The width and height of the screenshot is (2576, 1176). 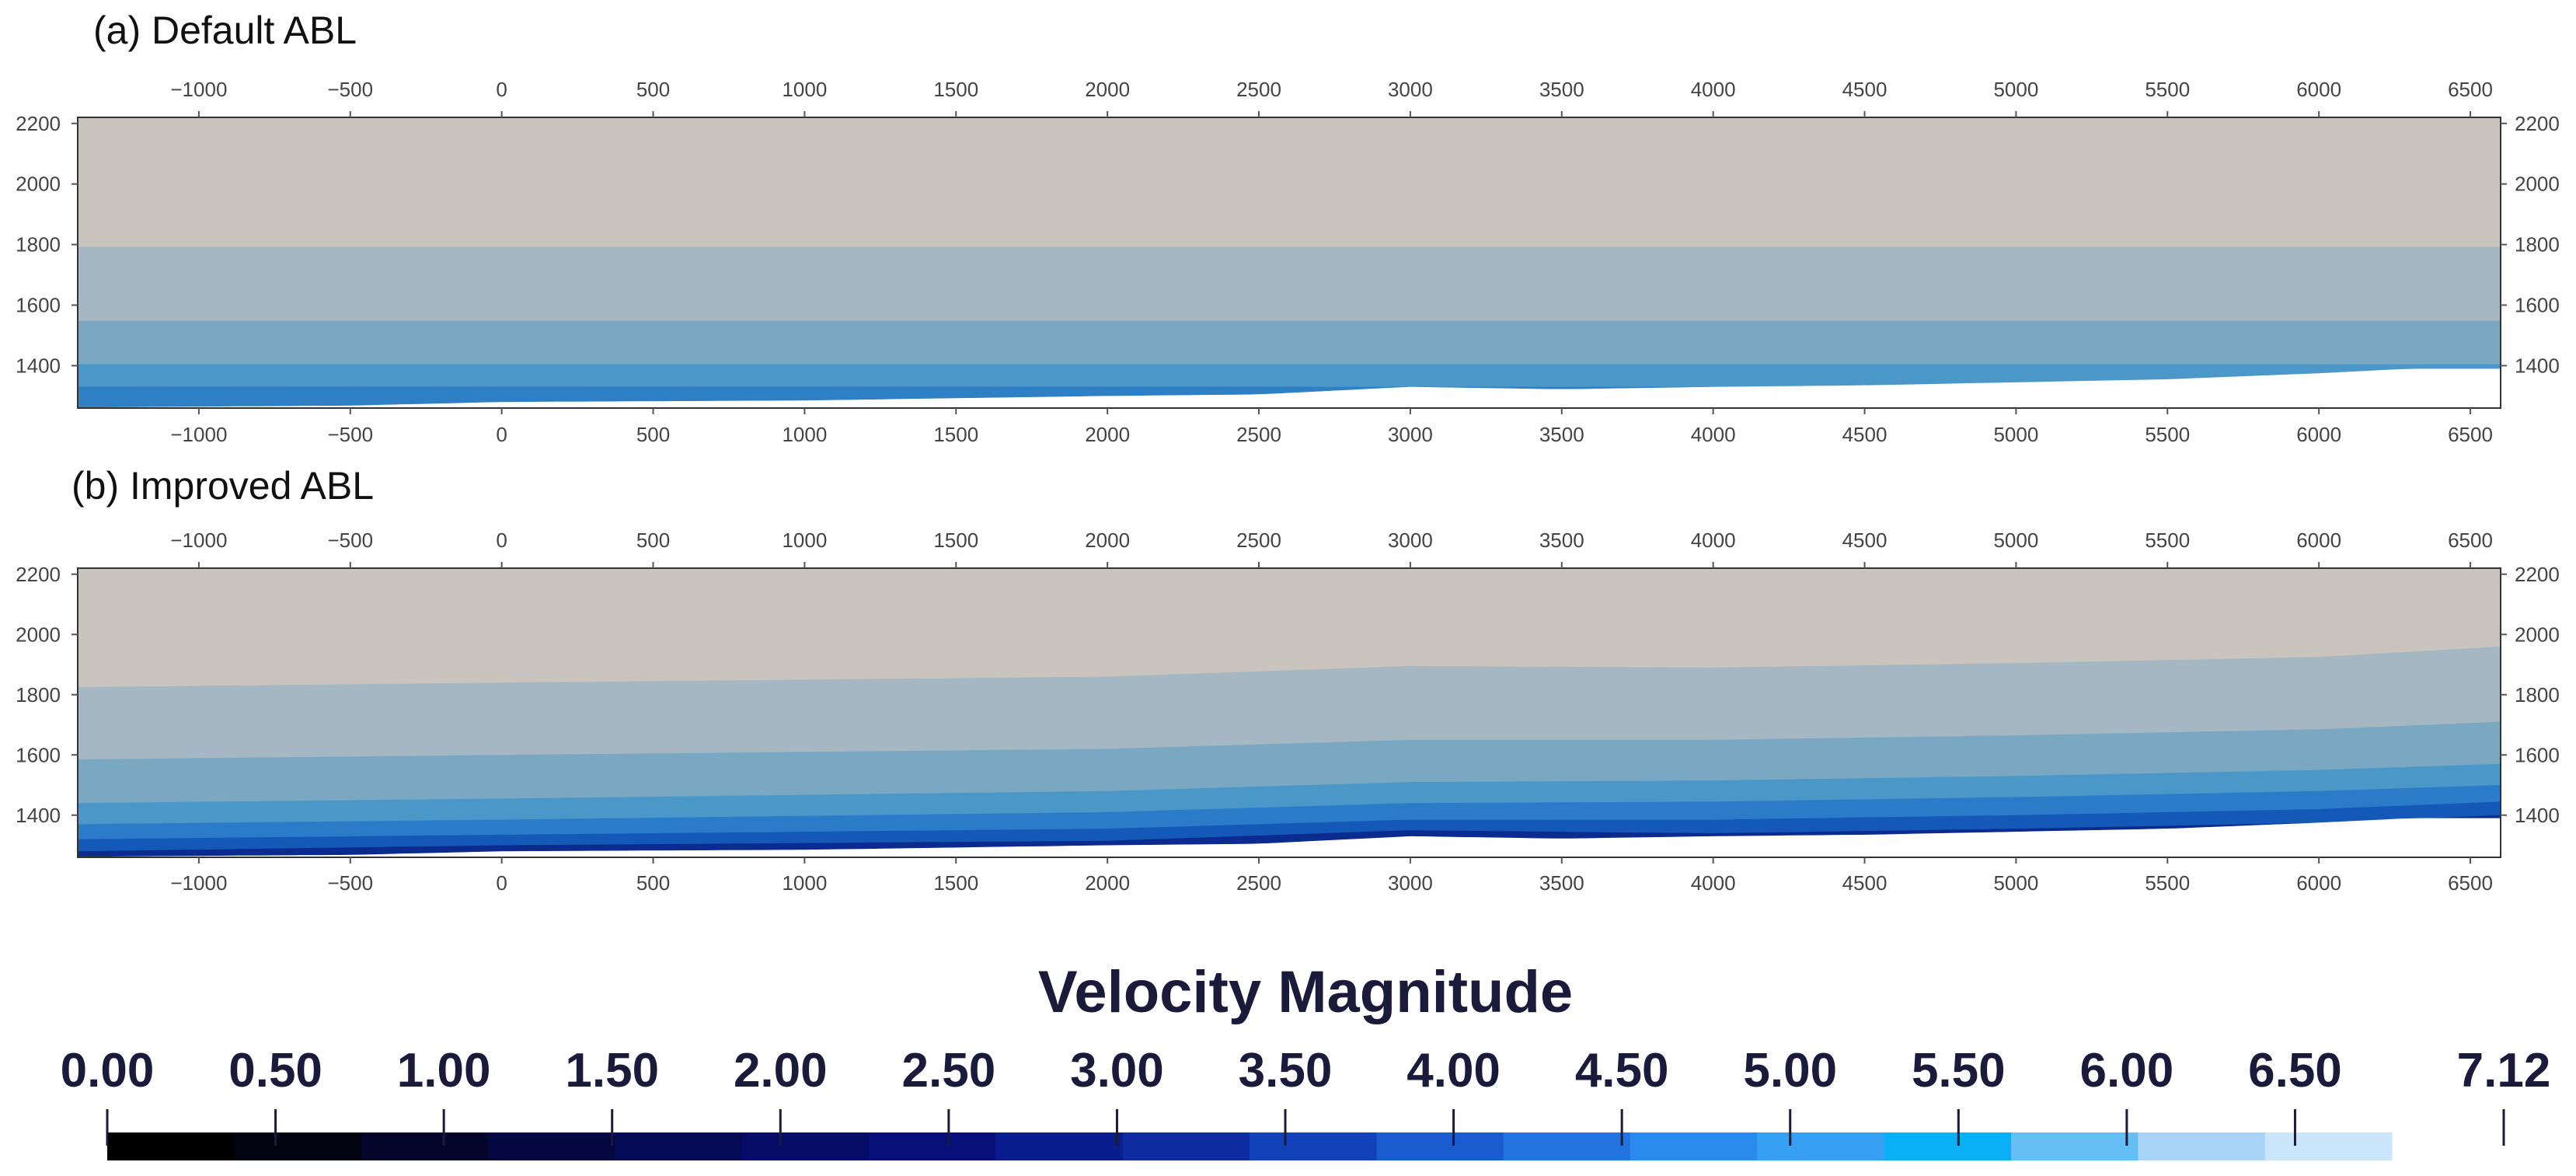 What do you see at coordinates (949, 1070) in the screenshot?
I see `colorbar-tick-label: 2.50` at bounding box center [949, 1070].